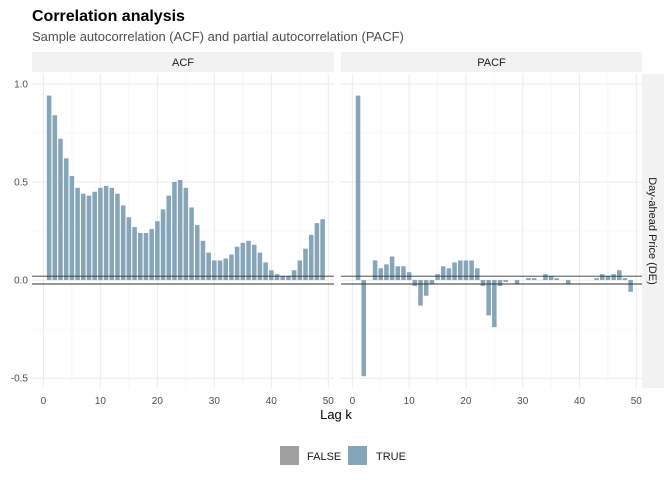  I want to click on y-tick-label: -0.5, so click(20, 379).